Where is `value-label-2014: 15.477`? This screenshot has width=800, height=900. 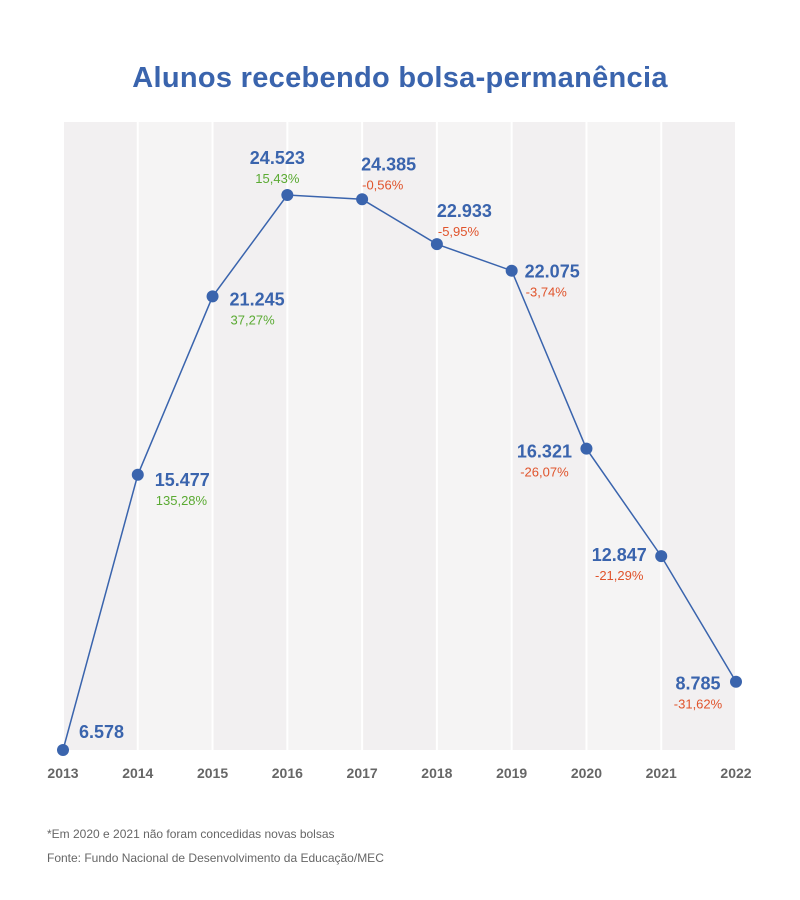 value-label-2014: 15.477 is located at coordinates (182, 480).